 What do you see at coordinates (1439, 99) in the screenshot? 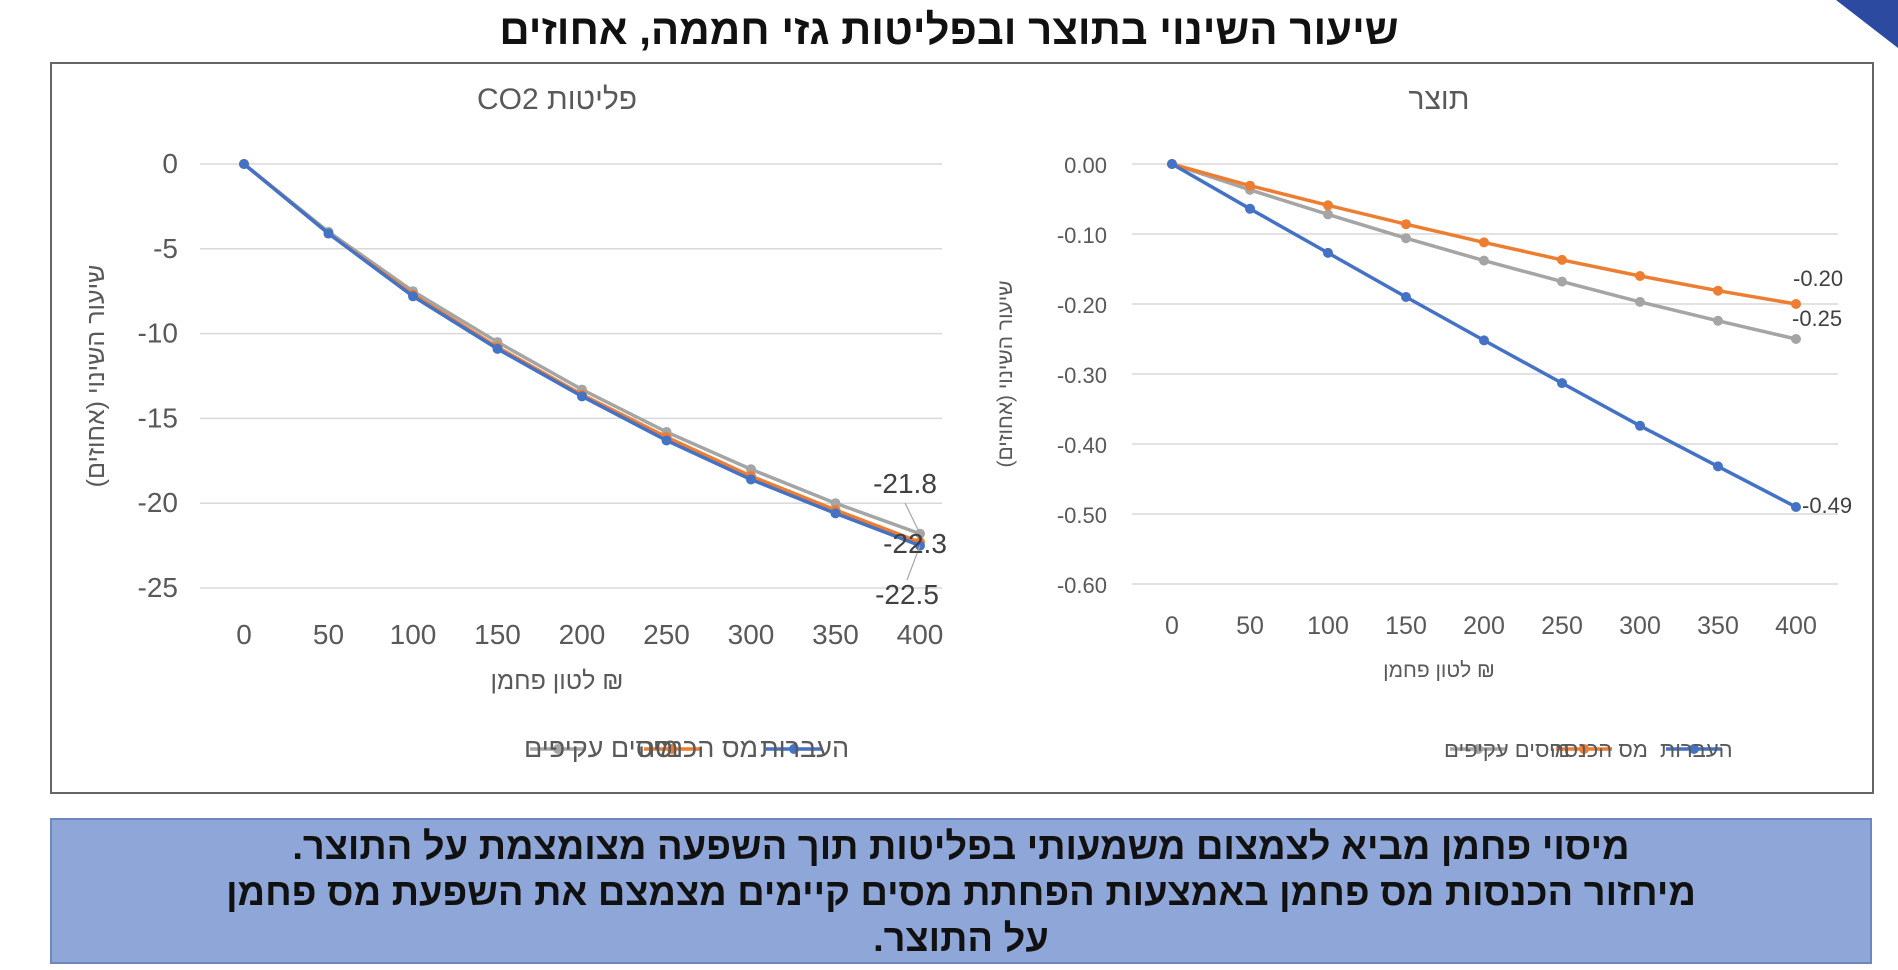
I see `chart-title: תוצר` at bounding box center [1439, 99].